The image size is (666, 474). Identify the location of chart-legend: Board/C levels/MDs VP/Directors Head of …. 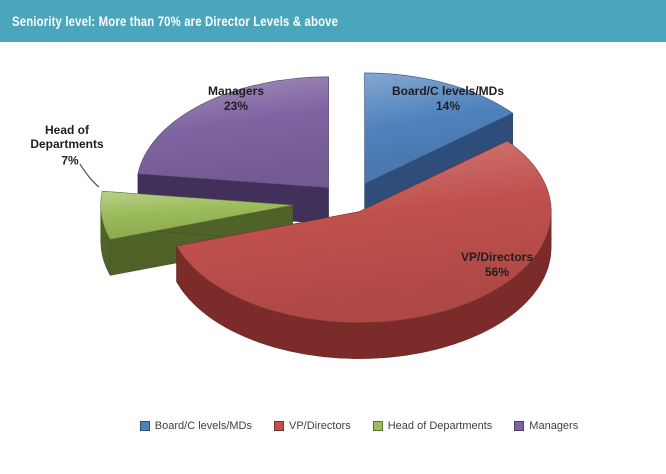
(346, 426).